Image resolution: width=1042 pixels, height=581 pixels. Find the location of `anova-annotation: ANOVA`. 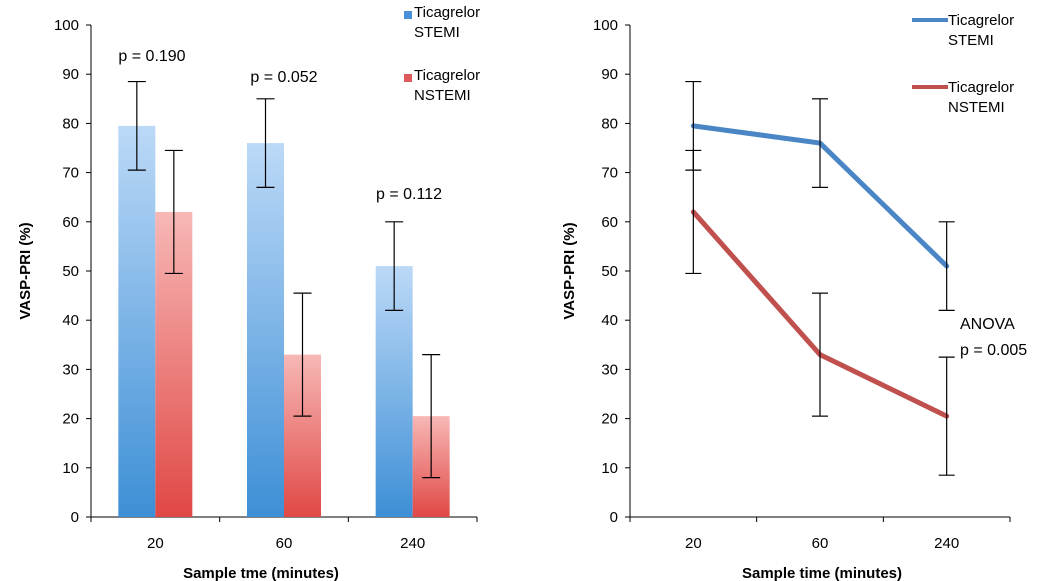

anova-annotation: ANOVA is located at coordinates (987, 324).